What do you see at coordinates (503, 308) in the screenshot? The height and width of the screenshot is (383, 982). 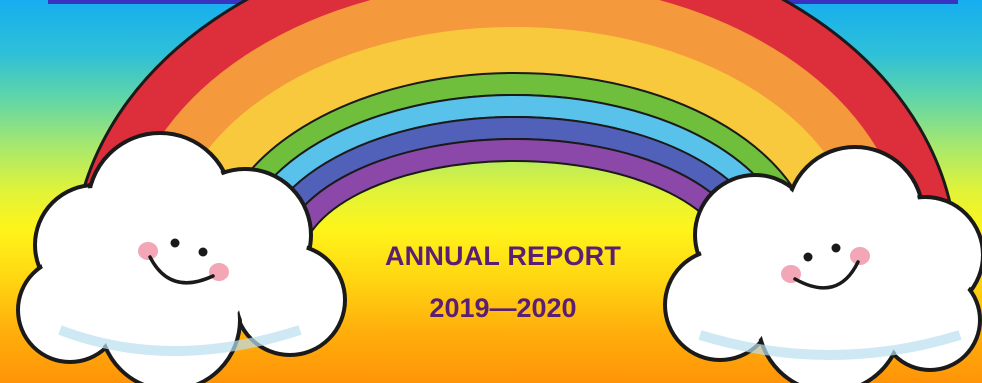 I see `report-years: 2019—2020` at bounding box center [503, 308].